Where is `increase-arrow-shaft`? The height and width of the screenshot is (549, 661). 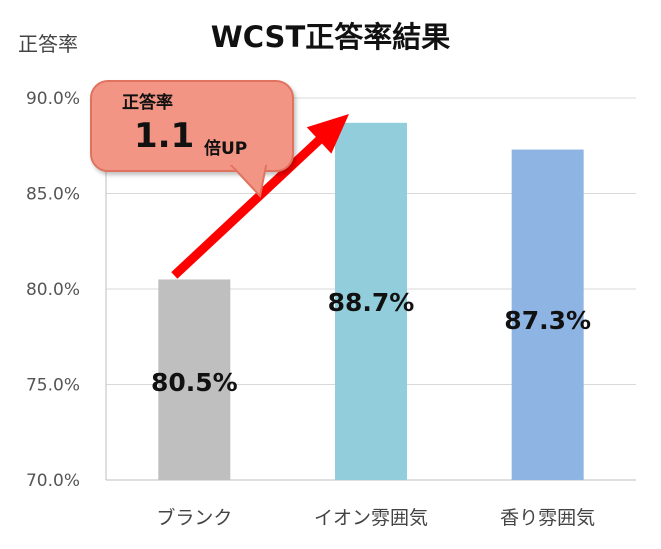
increase-arrow-shaft is located at coordinates (253, 202).